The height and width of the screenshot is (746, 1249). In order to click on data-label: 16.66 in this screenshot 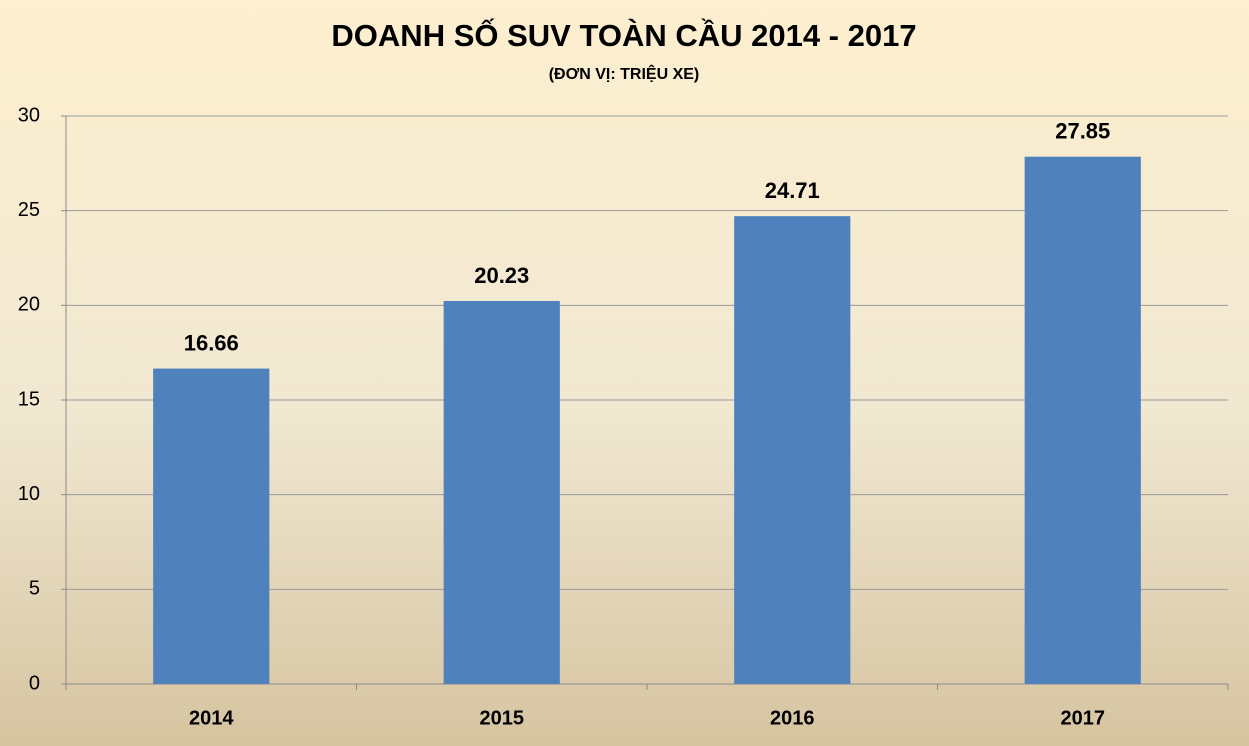, I will do `click(211, 342)`.